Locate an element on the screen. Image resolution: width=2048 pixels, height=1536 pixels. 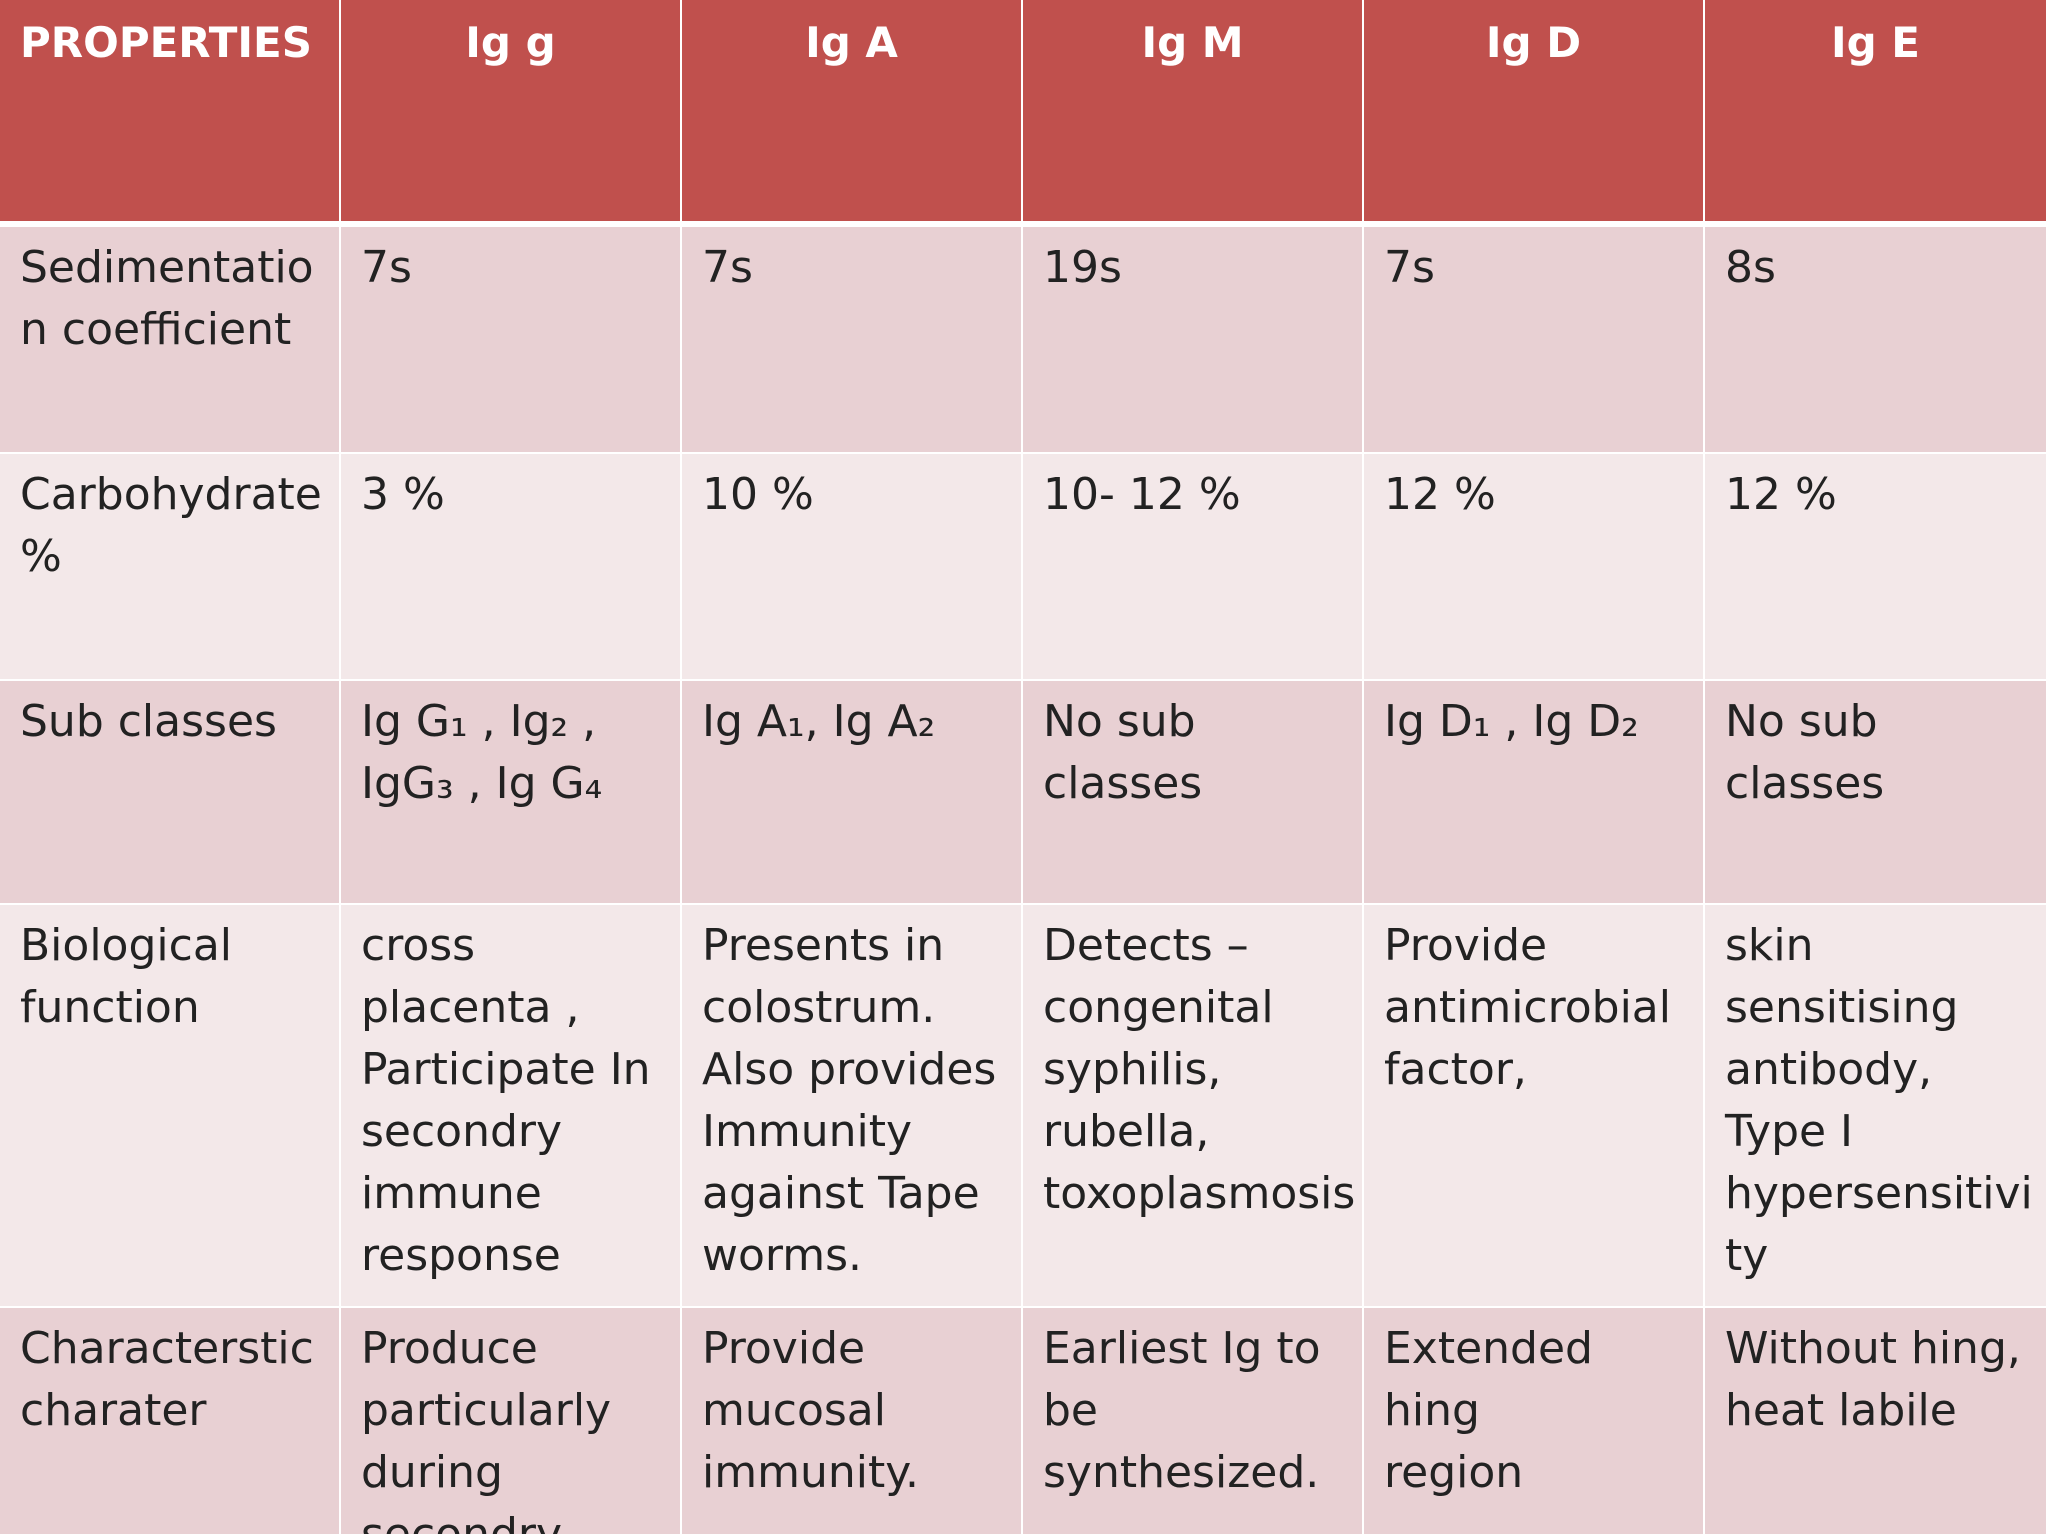
table-cell: Produce particularly during secondry is located at coordinates (511, 1422).